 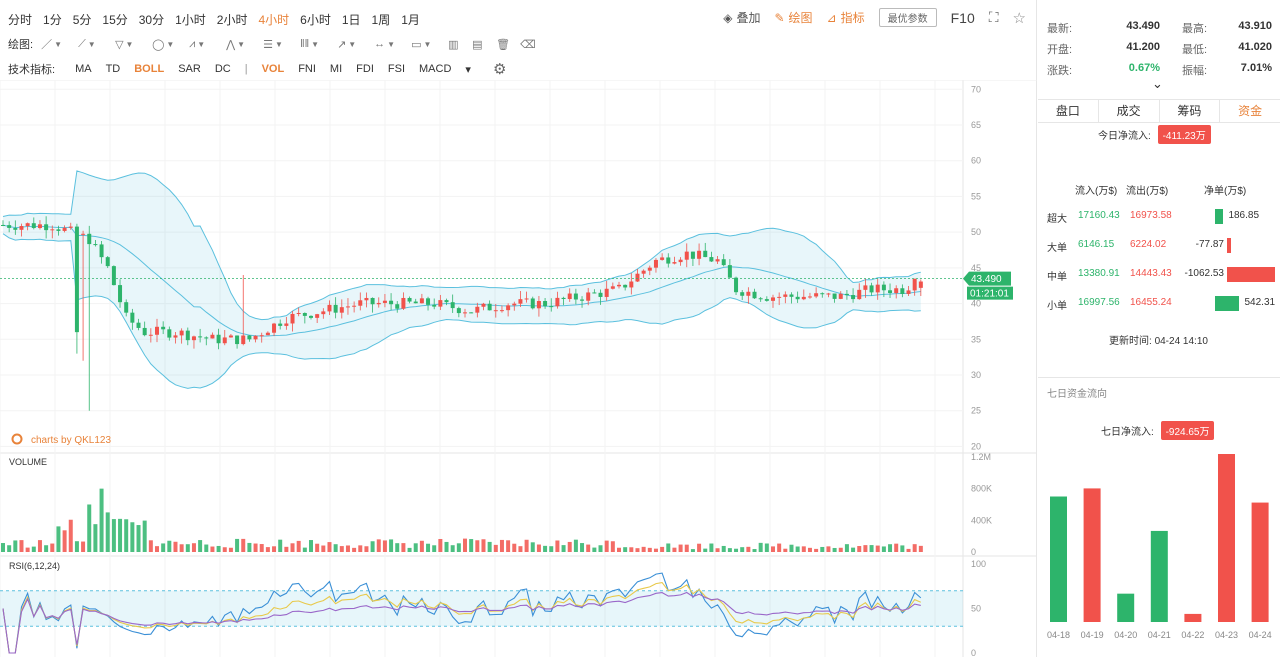 I want to click on wave-tool-icon: ⩘ ▼, so click(x=197, y=43).